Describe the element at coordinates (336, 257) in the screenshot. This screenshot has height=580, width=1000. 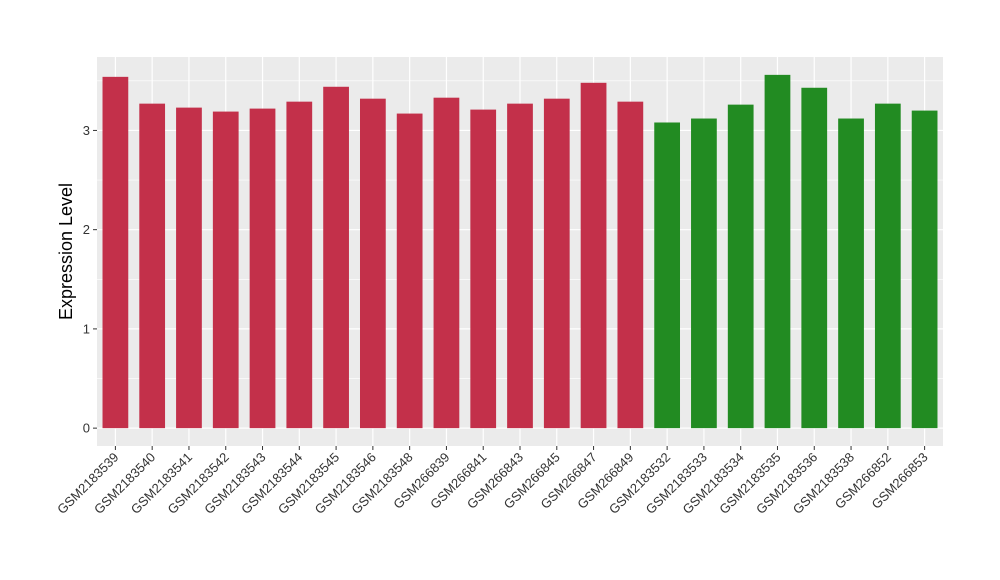
I see `bar-GSM2183545` at that location.